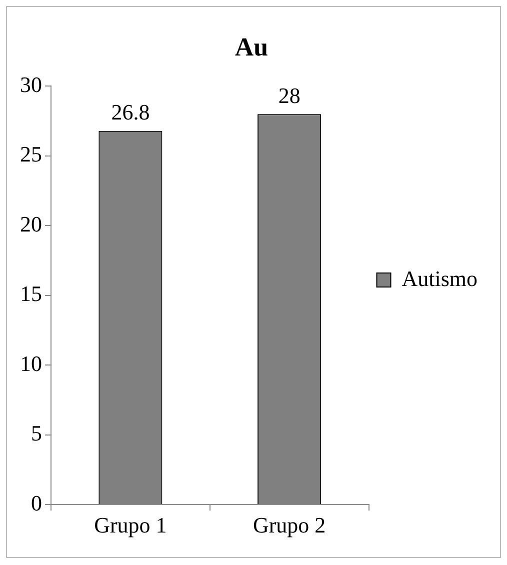 This screenshot has width=507, height=565. Describe the element at coordinates (31, 223) in the screenshot. I see `y-tick-label: 20` at that location.